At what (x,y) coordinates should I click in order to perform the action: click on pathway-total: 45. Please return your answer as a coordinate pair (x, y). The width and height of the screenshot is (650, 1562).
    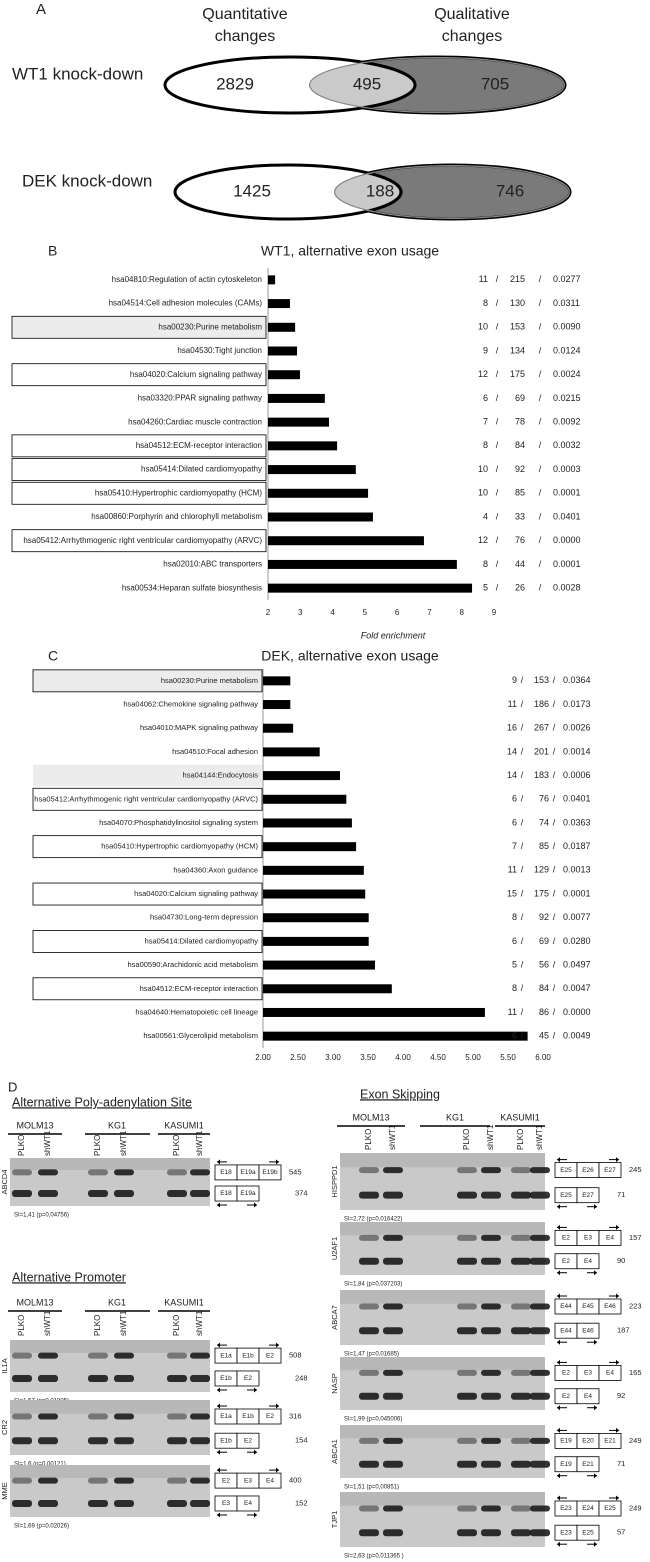
    Looking at the image, I should click on (544, 1036).